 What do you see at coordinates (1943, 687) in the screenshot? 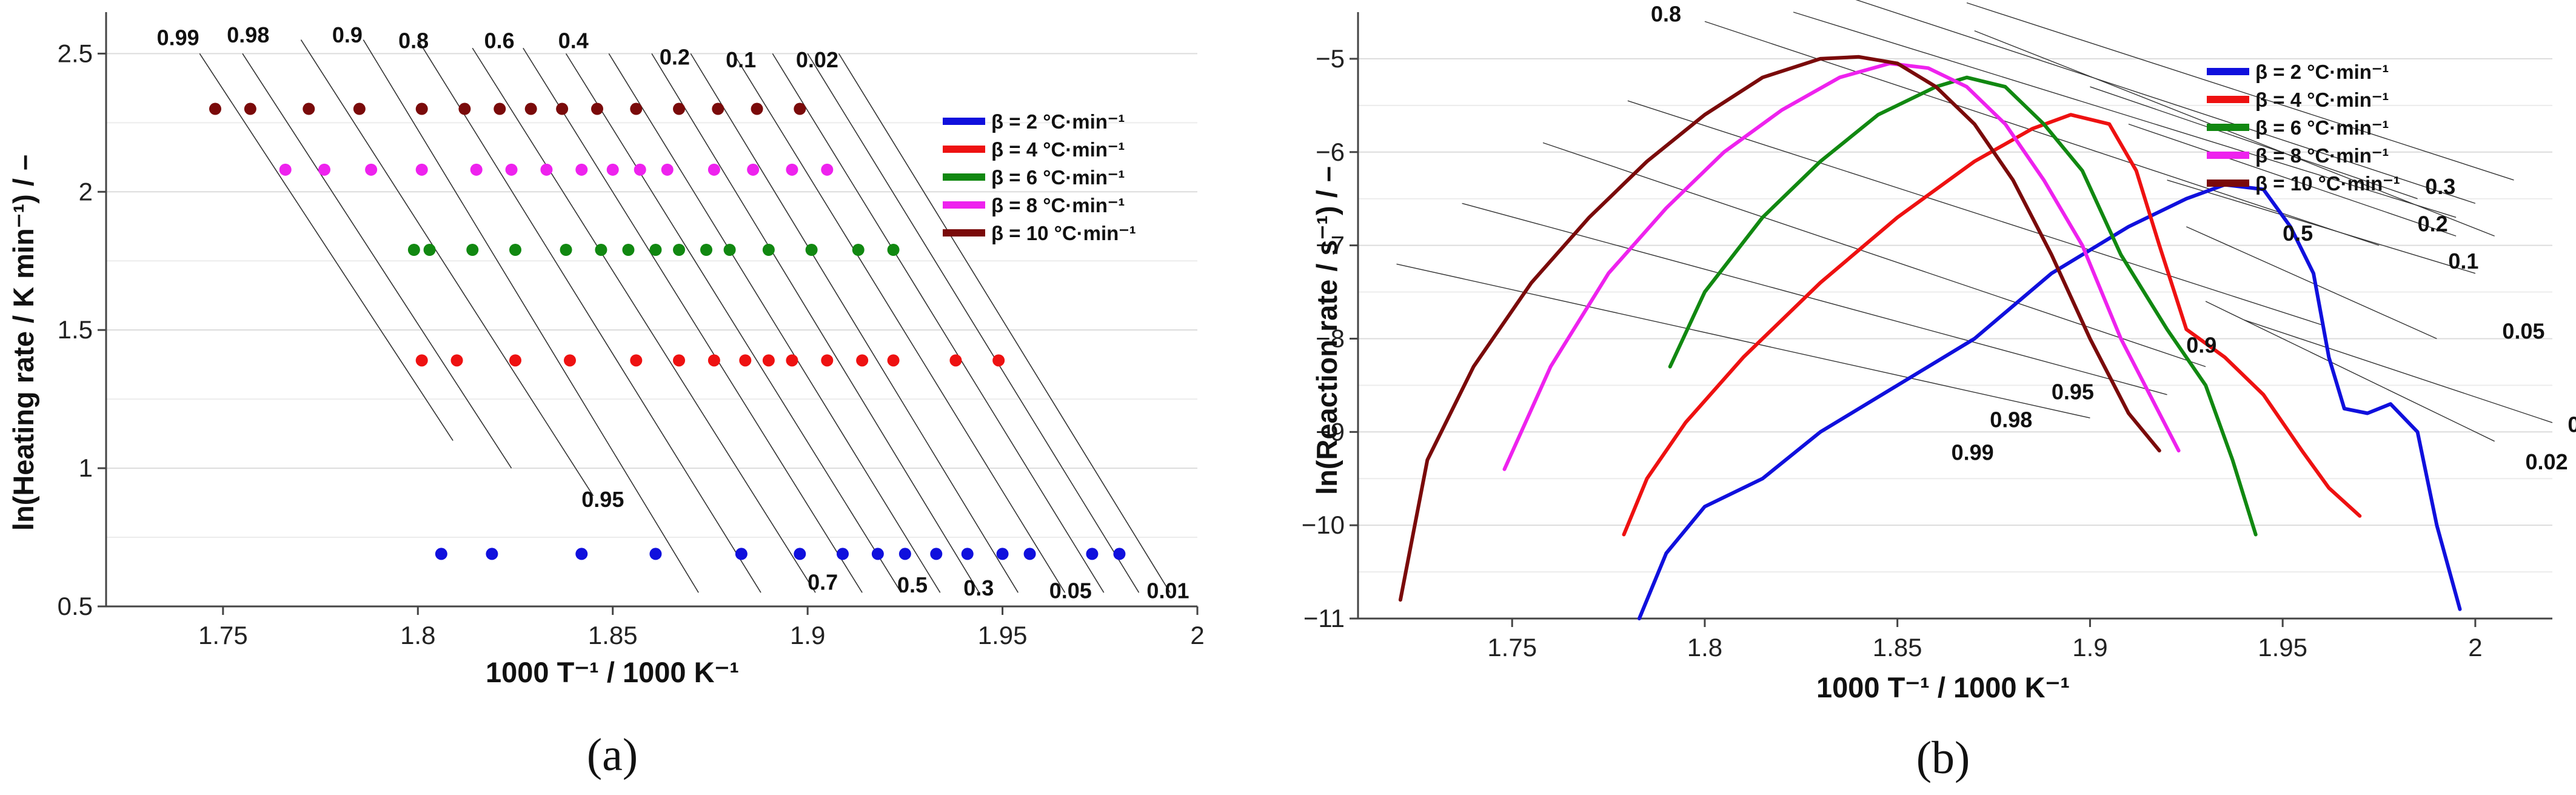
I see `panel-b-x-axis-label: 1000 T⁻¹ / 1000 K⁻¹` at bounding box center [1943, 687].